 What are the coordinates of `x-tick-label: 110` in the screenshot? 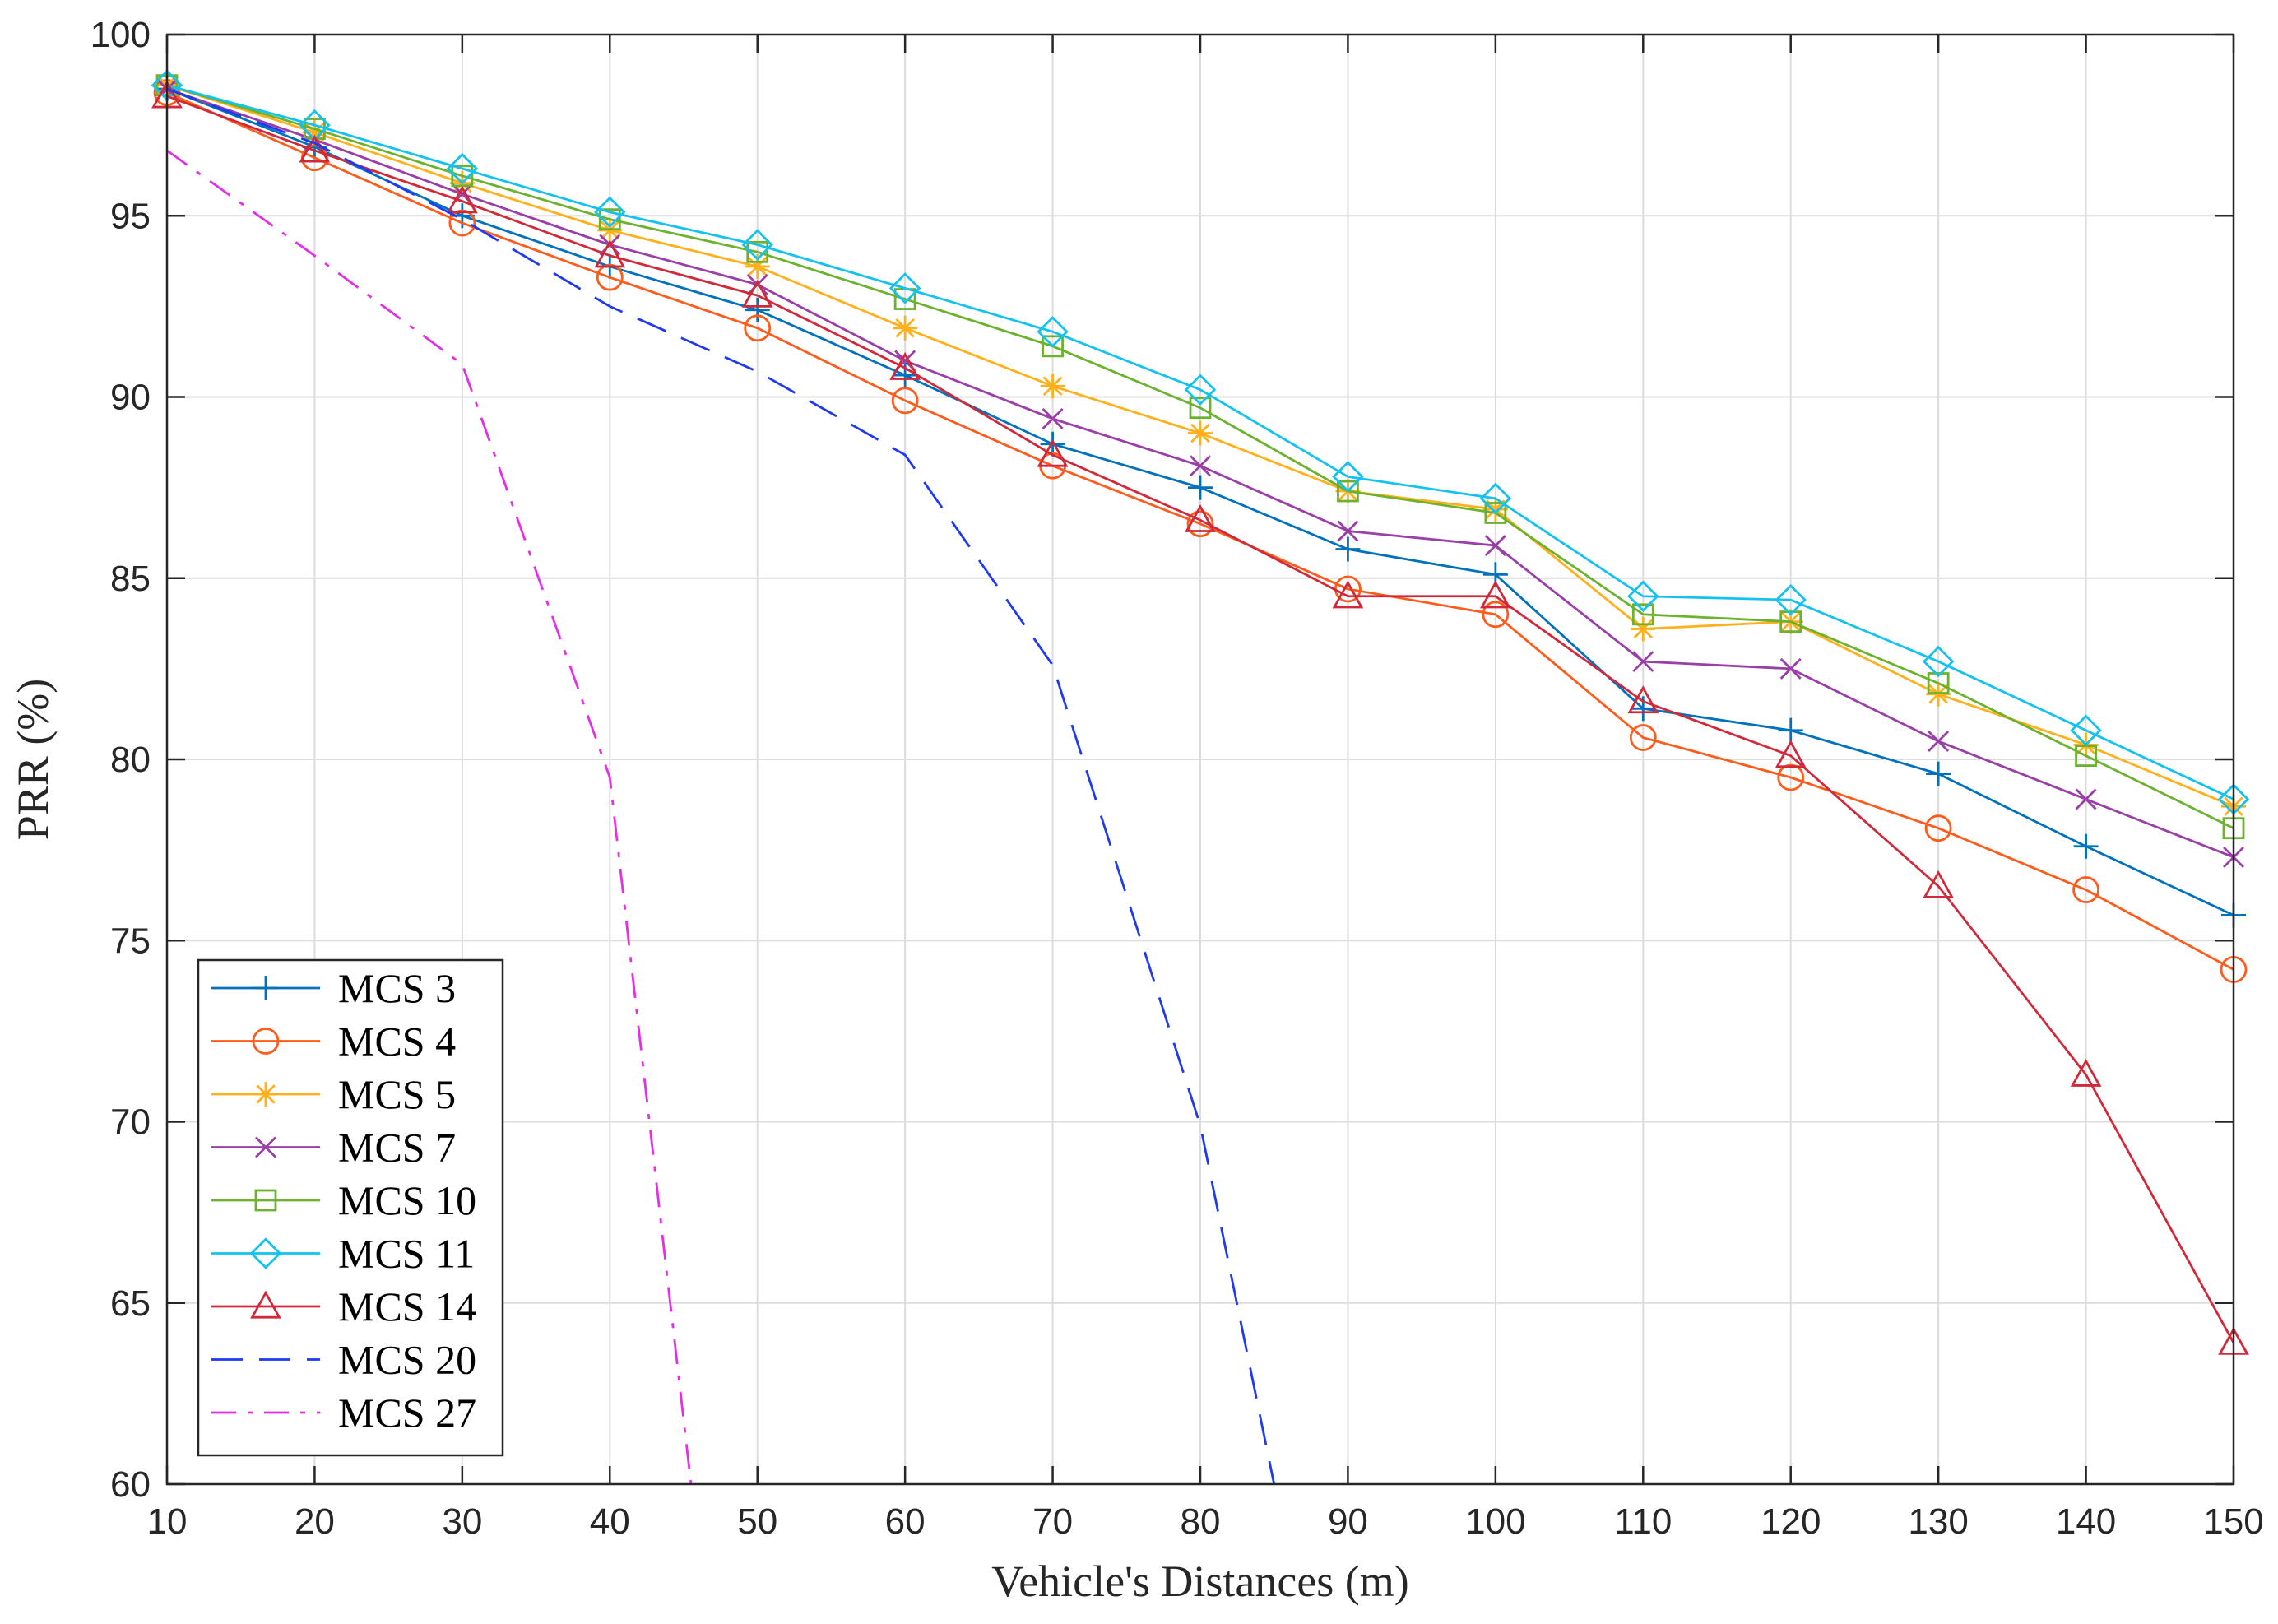 It's located at (1643, 1521).